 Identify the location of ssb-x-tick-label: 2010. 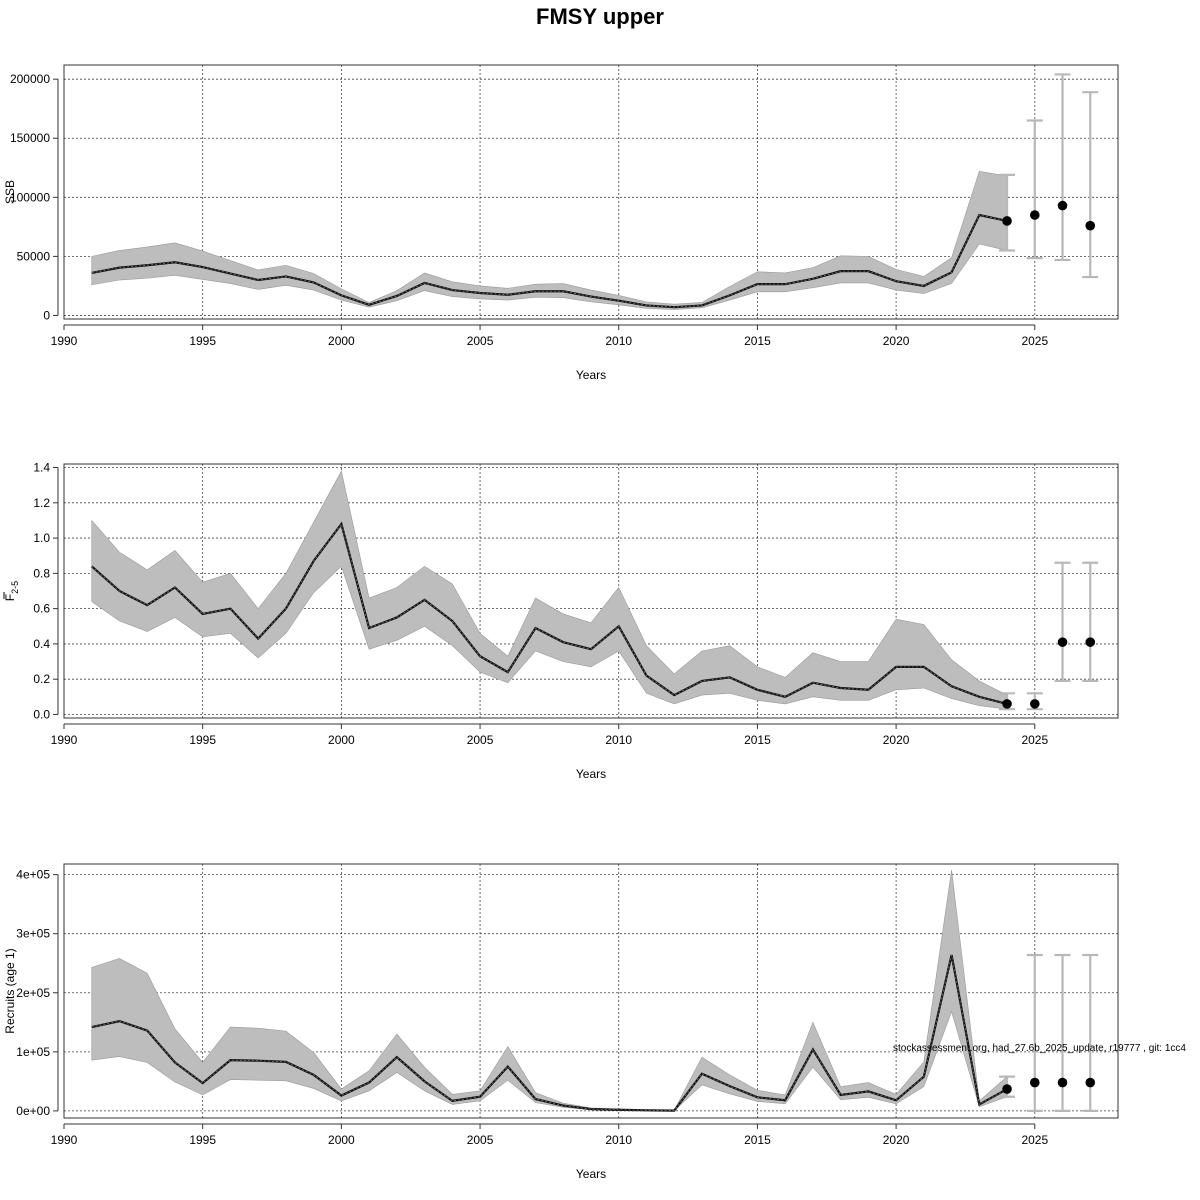
(618, 341).